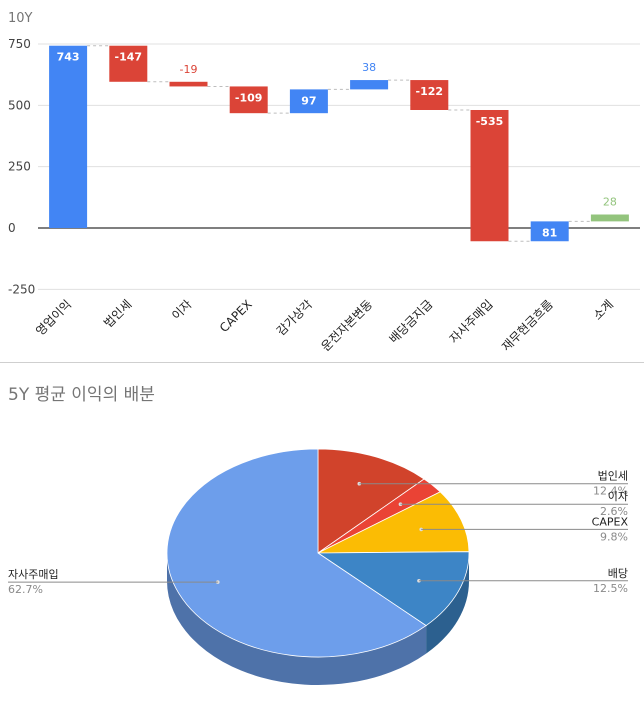 The image size is (644, 720). Describe the element at coordinates (25, 589) in the screenshot. I see `slice-percent: 62.7%` at that location.